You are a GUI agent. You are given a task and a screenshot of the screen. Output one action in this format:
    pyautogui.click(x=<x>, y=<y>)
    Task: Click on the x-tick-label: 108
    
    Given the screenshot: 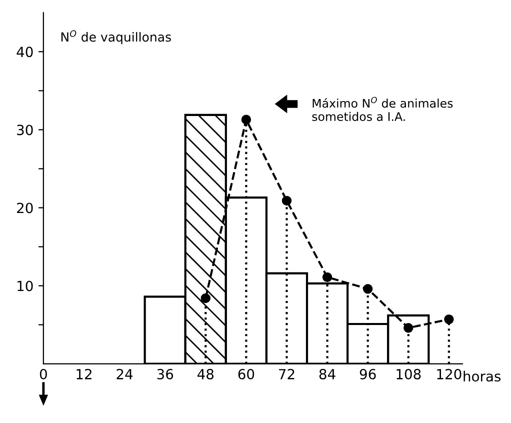 What is the action you would take?
    pyautogui.click(x=408, y=374)
    